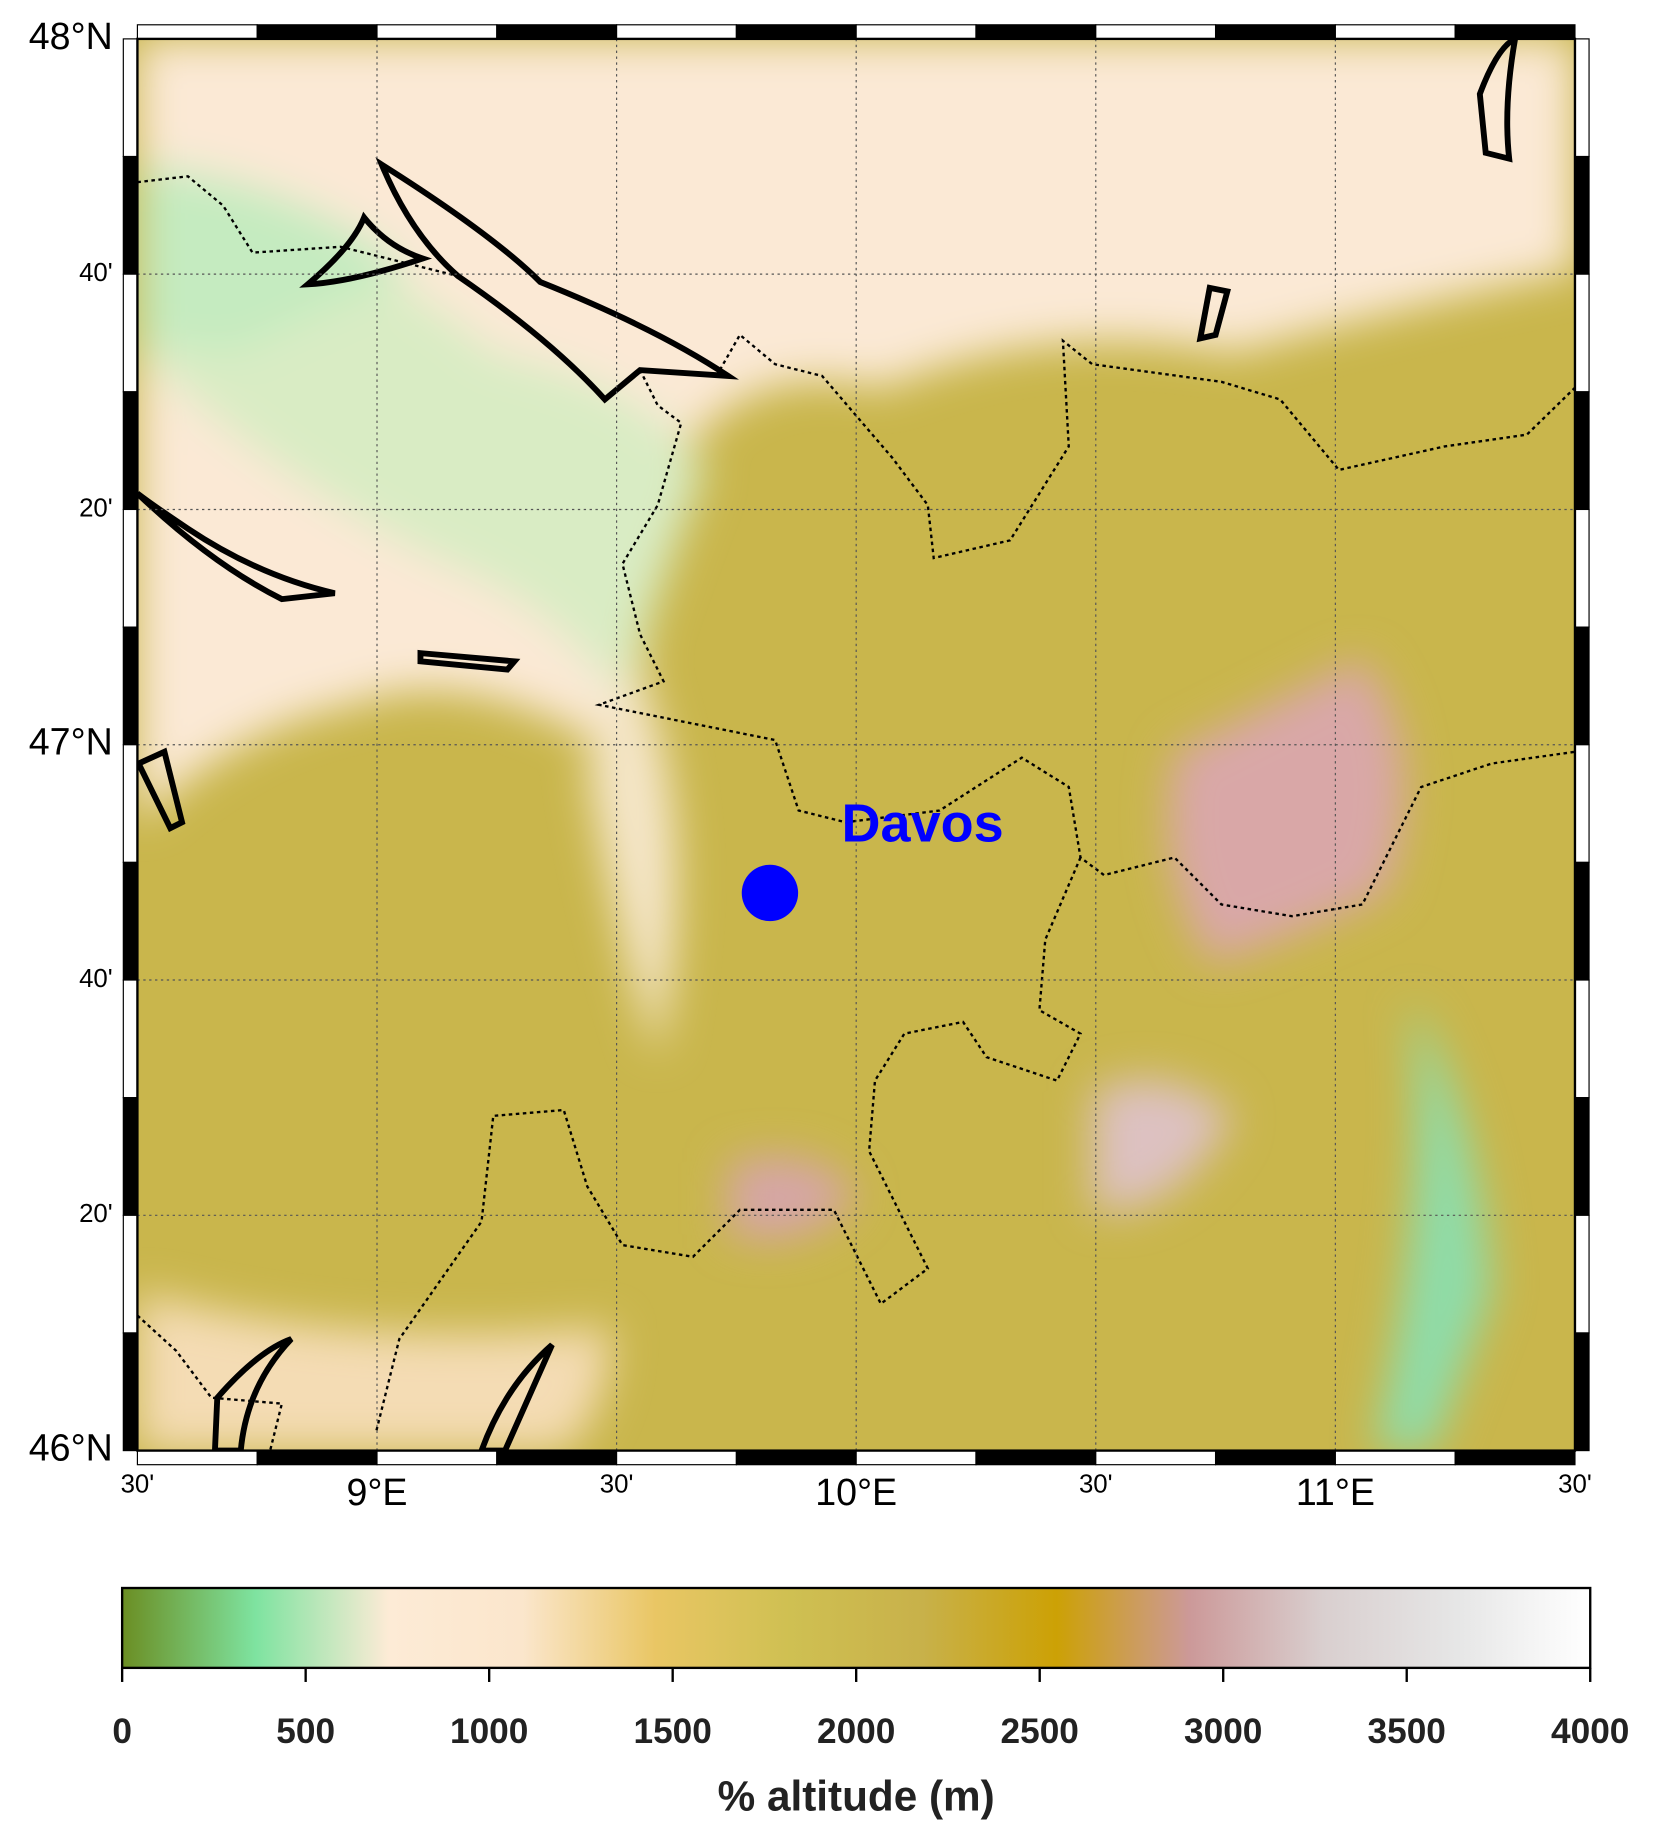 This screenshot has width=1656, height=1843. I want to click on colorbar-tick-label: 4000, so click(1590, 1731).